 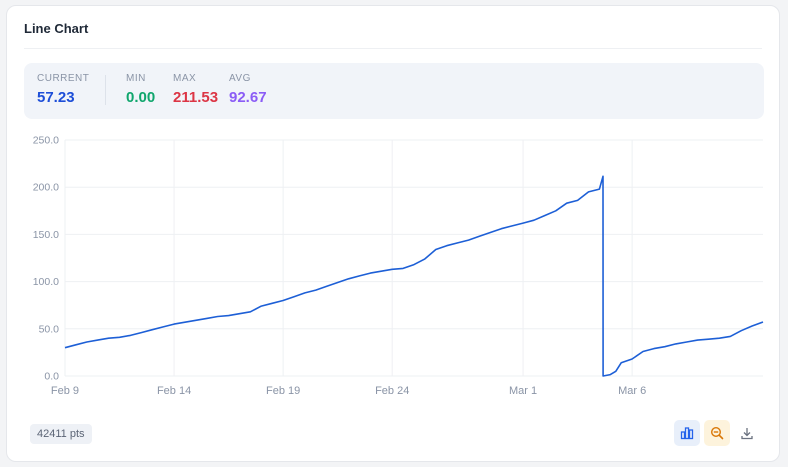 What do you see at coordinates (136, 78) in the screenshot?
I see `stat-min-label: MIN` at bounding box center [136, 78].